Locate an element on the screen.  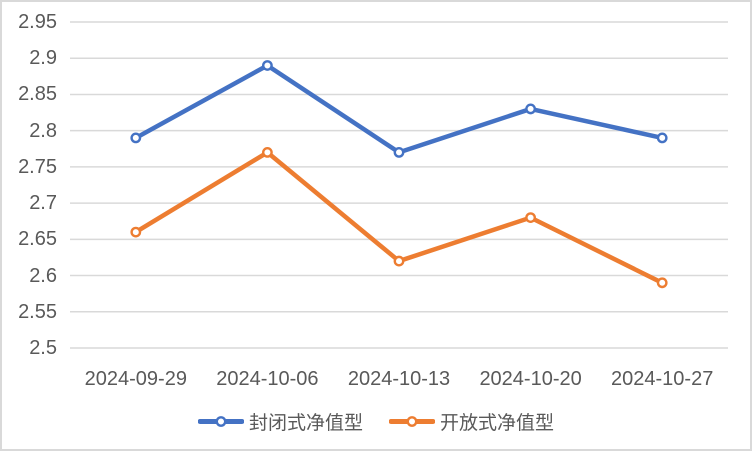
y-axis-tick-label: 2.6 is located at coordinates (43, 275).